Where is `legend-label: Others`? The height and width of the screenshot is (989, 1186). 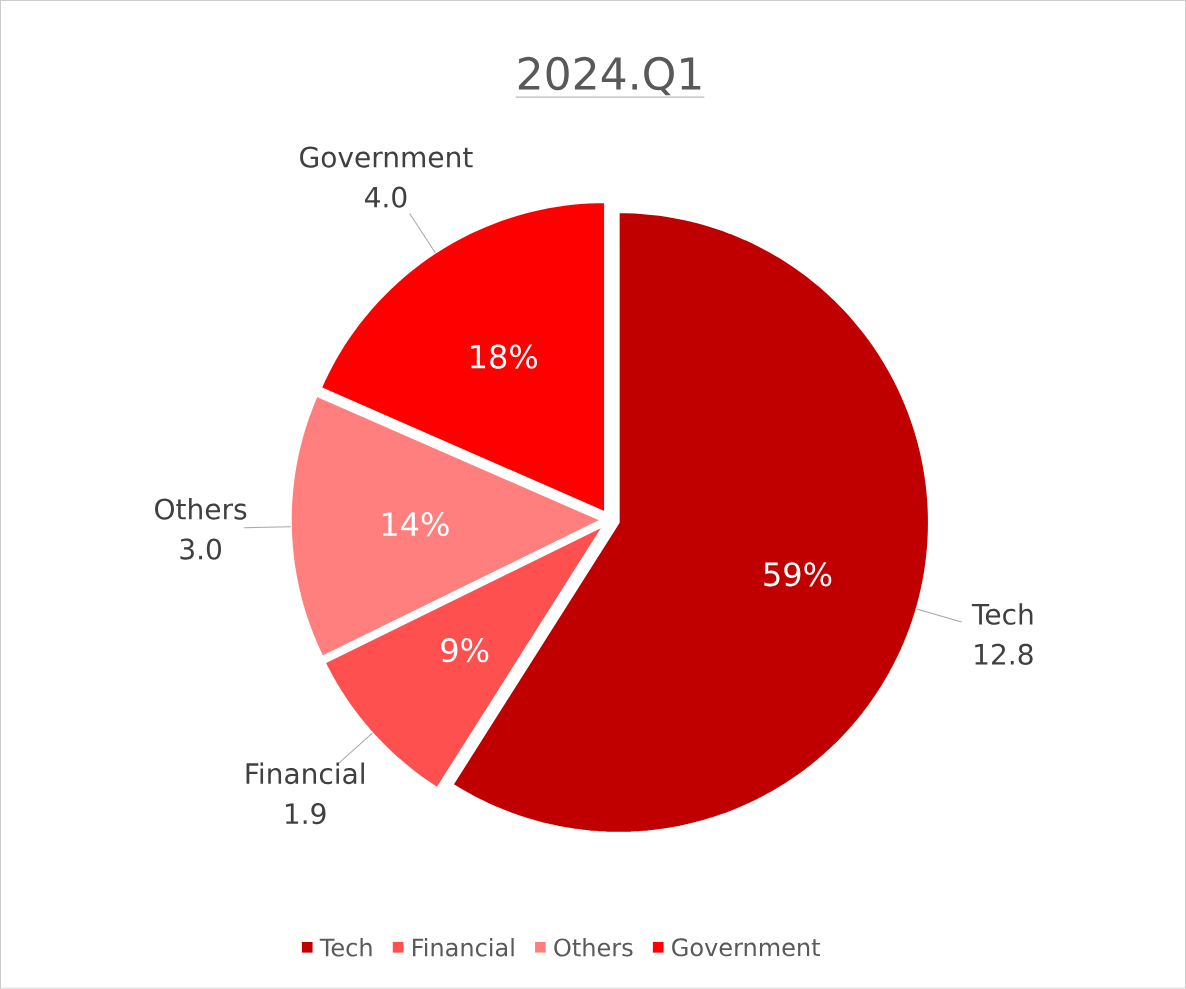 legend-label: Others is located at coordinates (593, 947).